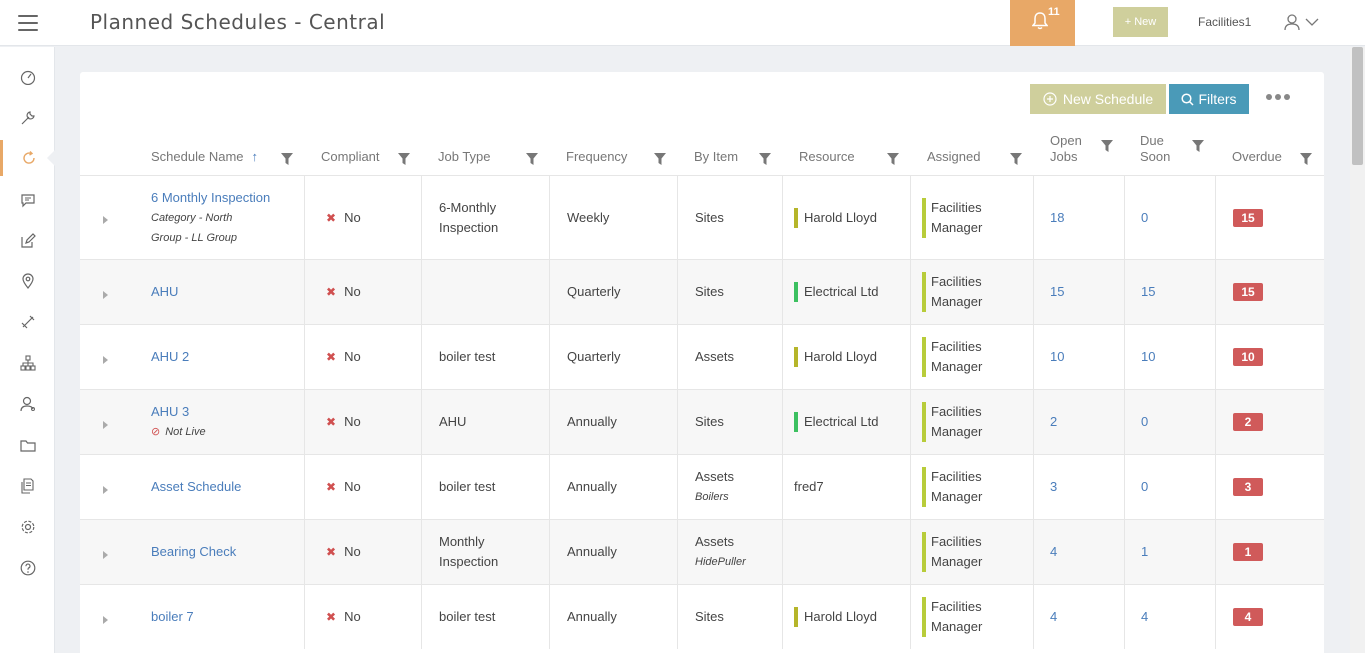 The width and height of the screenshot is (1365, 653). I want to click on col-frequency: Frequency, so click(621, 152).